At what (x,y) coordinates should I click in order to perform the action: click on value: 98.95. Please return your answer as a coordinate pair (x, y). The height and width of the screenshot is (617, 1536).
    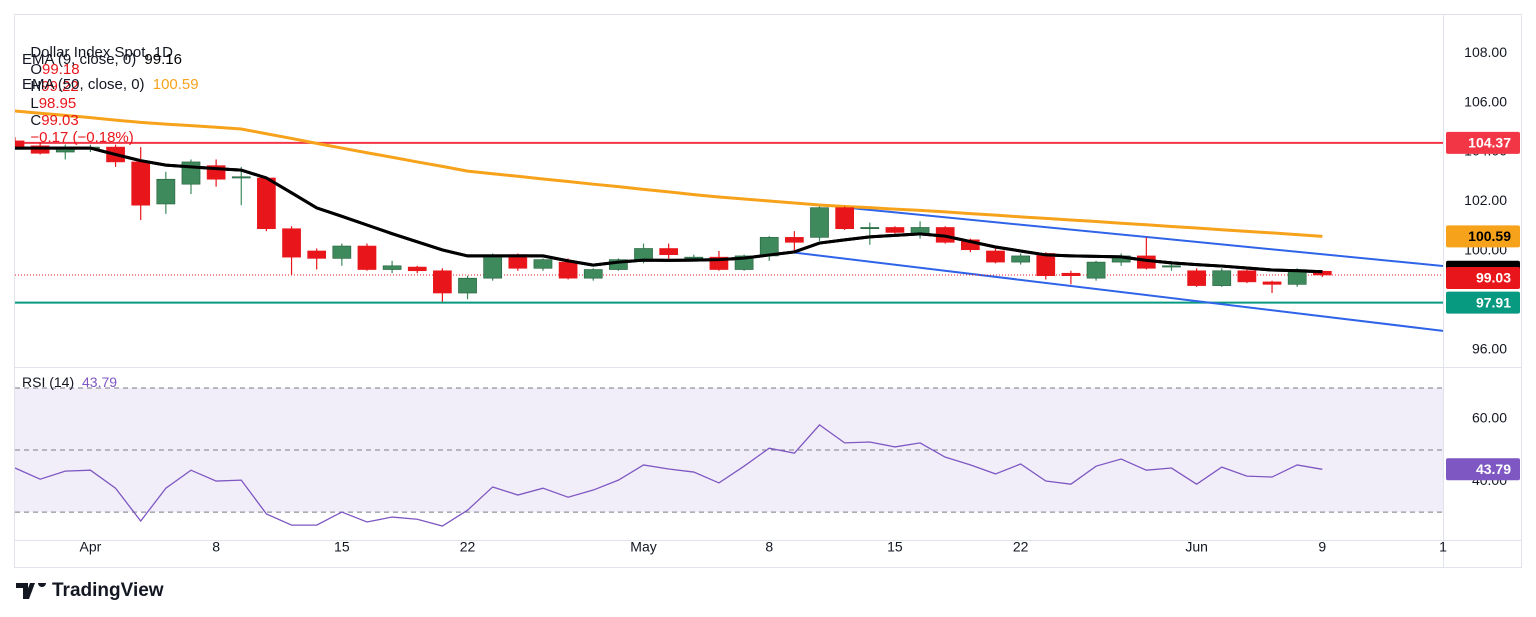
    Looking at the image, I should click on (57, 103).